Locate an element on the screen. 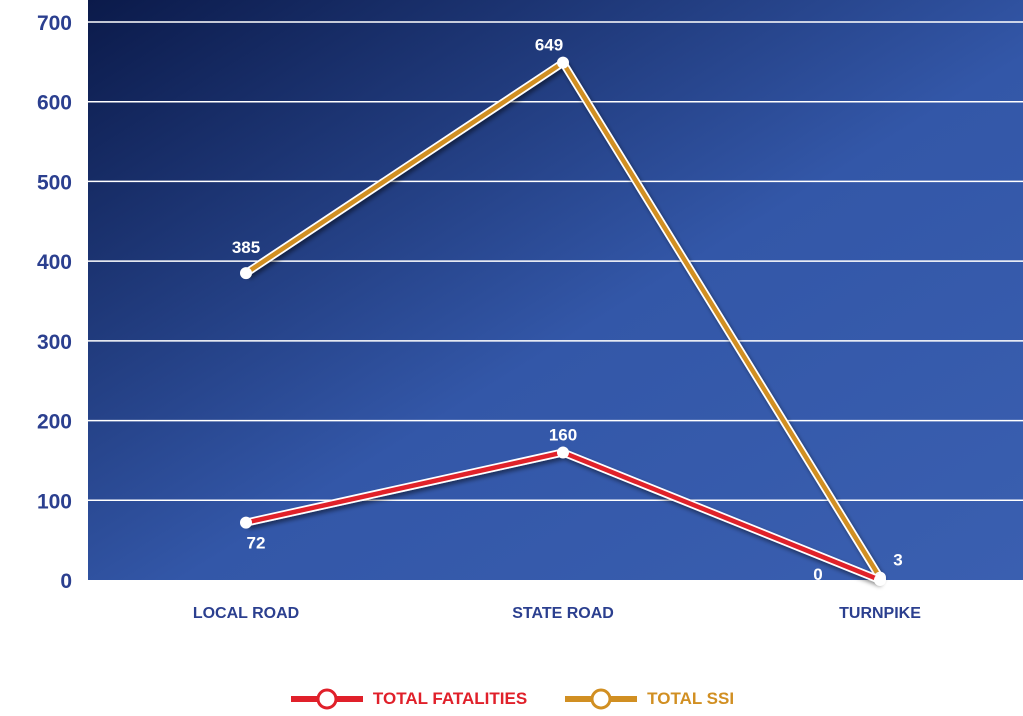 The width and height of the screenshot is (1023, 716). legend-fatalities-icon is located at coordinates (326, 699).